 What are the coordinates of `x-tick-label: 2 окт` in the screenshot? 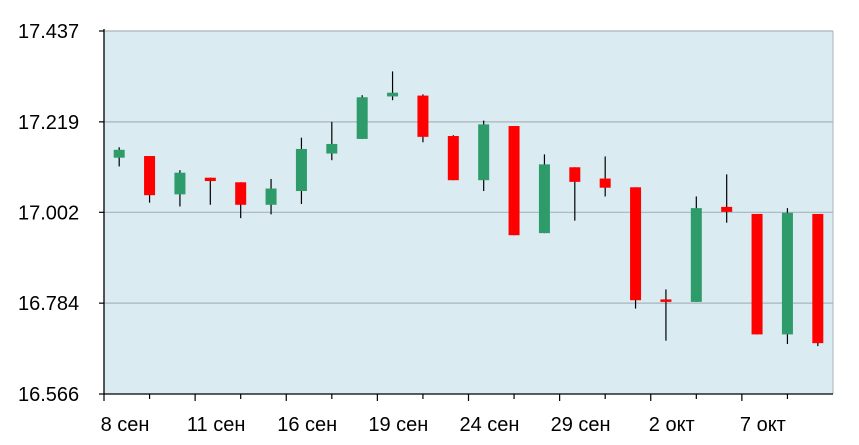 It's located at (672, 425).